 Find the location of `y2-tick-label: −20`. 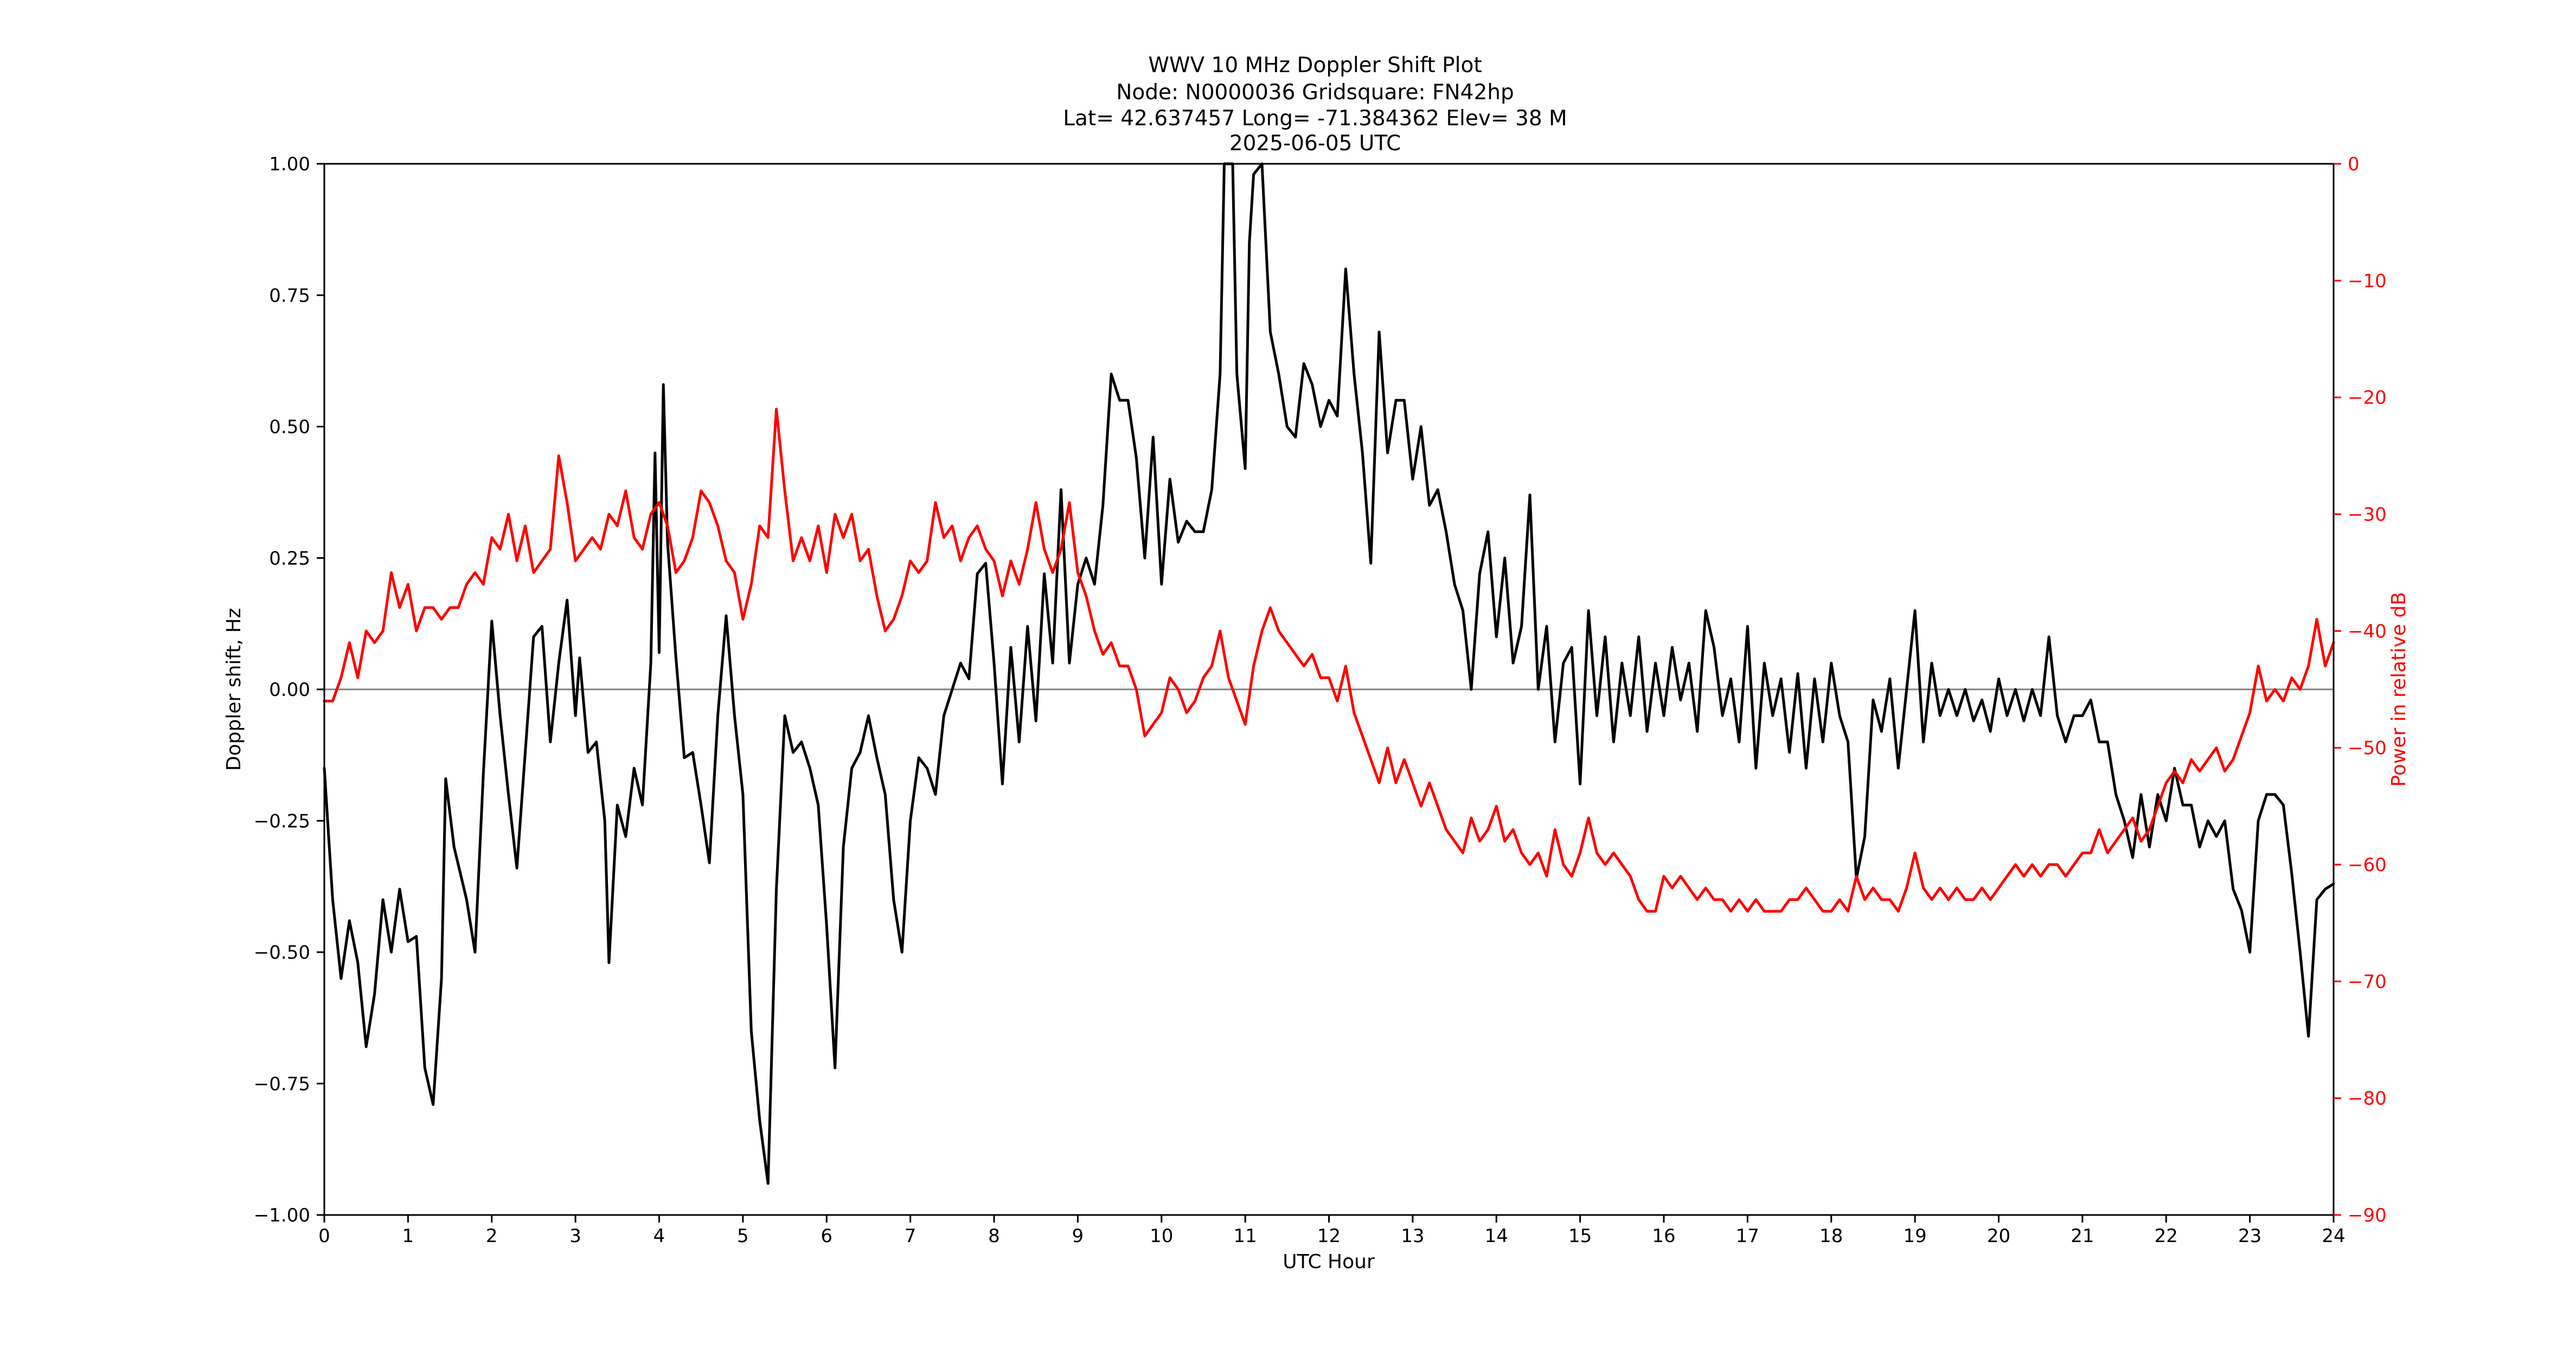

y2-tick-label: −20 is located at coordinates (2367, 398).